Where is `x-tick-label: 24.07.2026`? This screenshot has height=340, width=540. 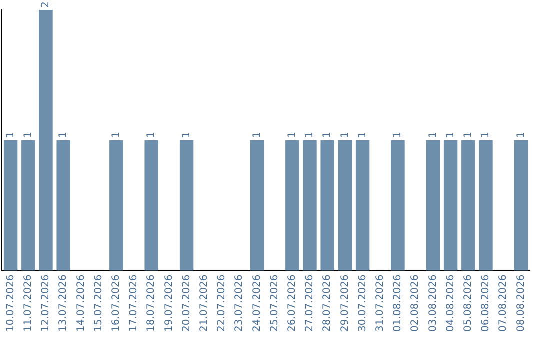
x-tick-label: 24.07.2026 is located at coordinates (257, 303).